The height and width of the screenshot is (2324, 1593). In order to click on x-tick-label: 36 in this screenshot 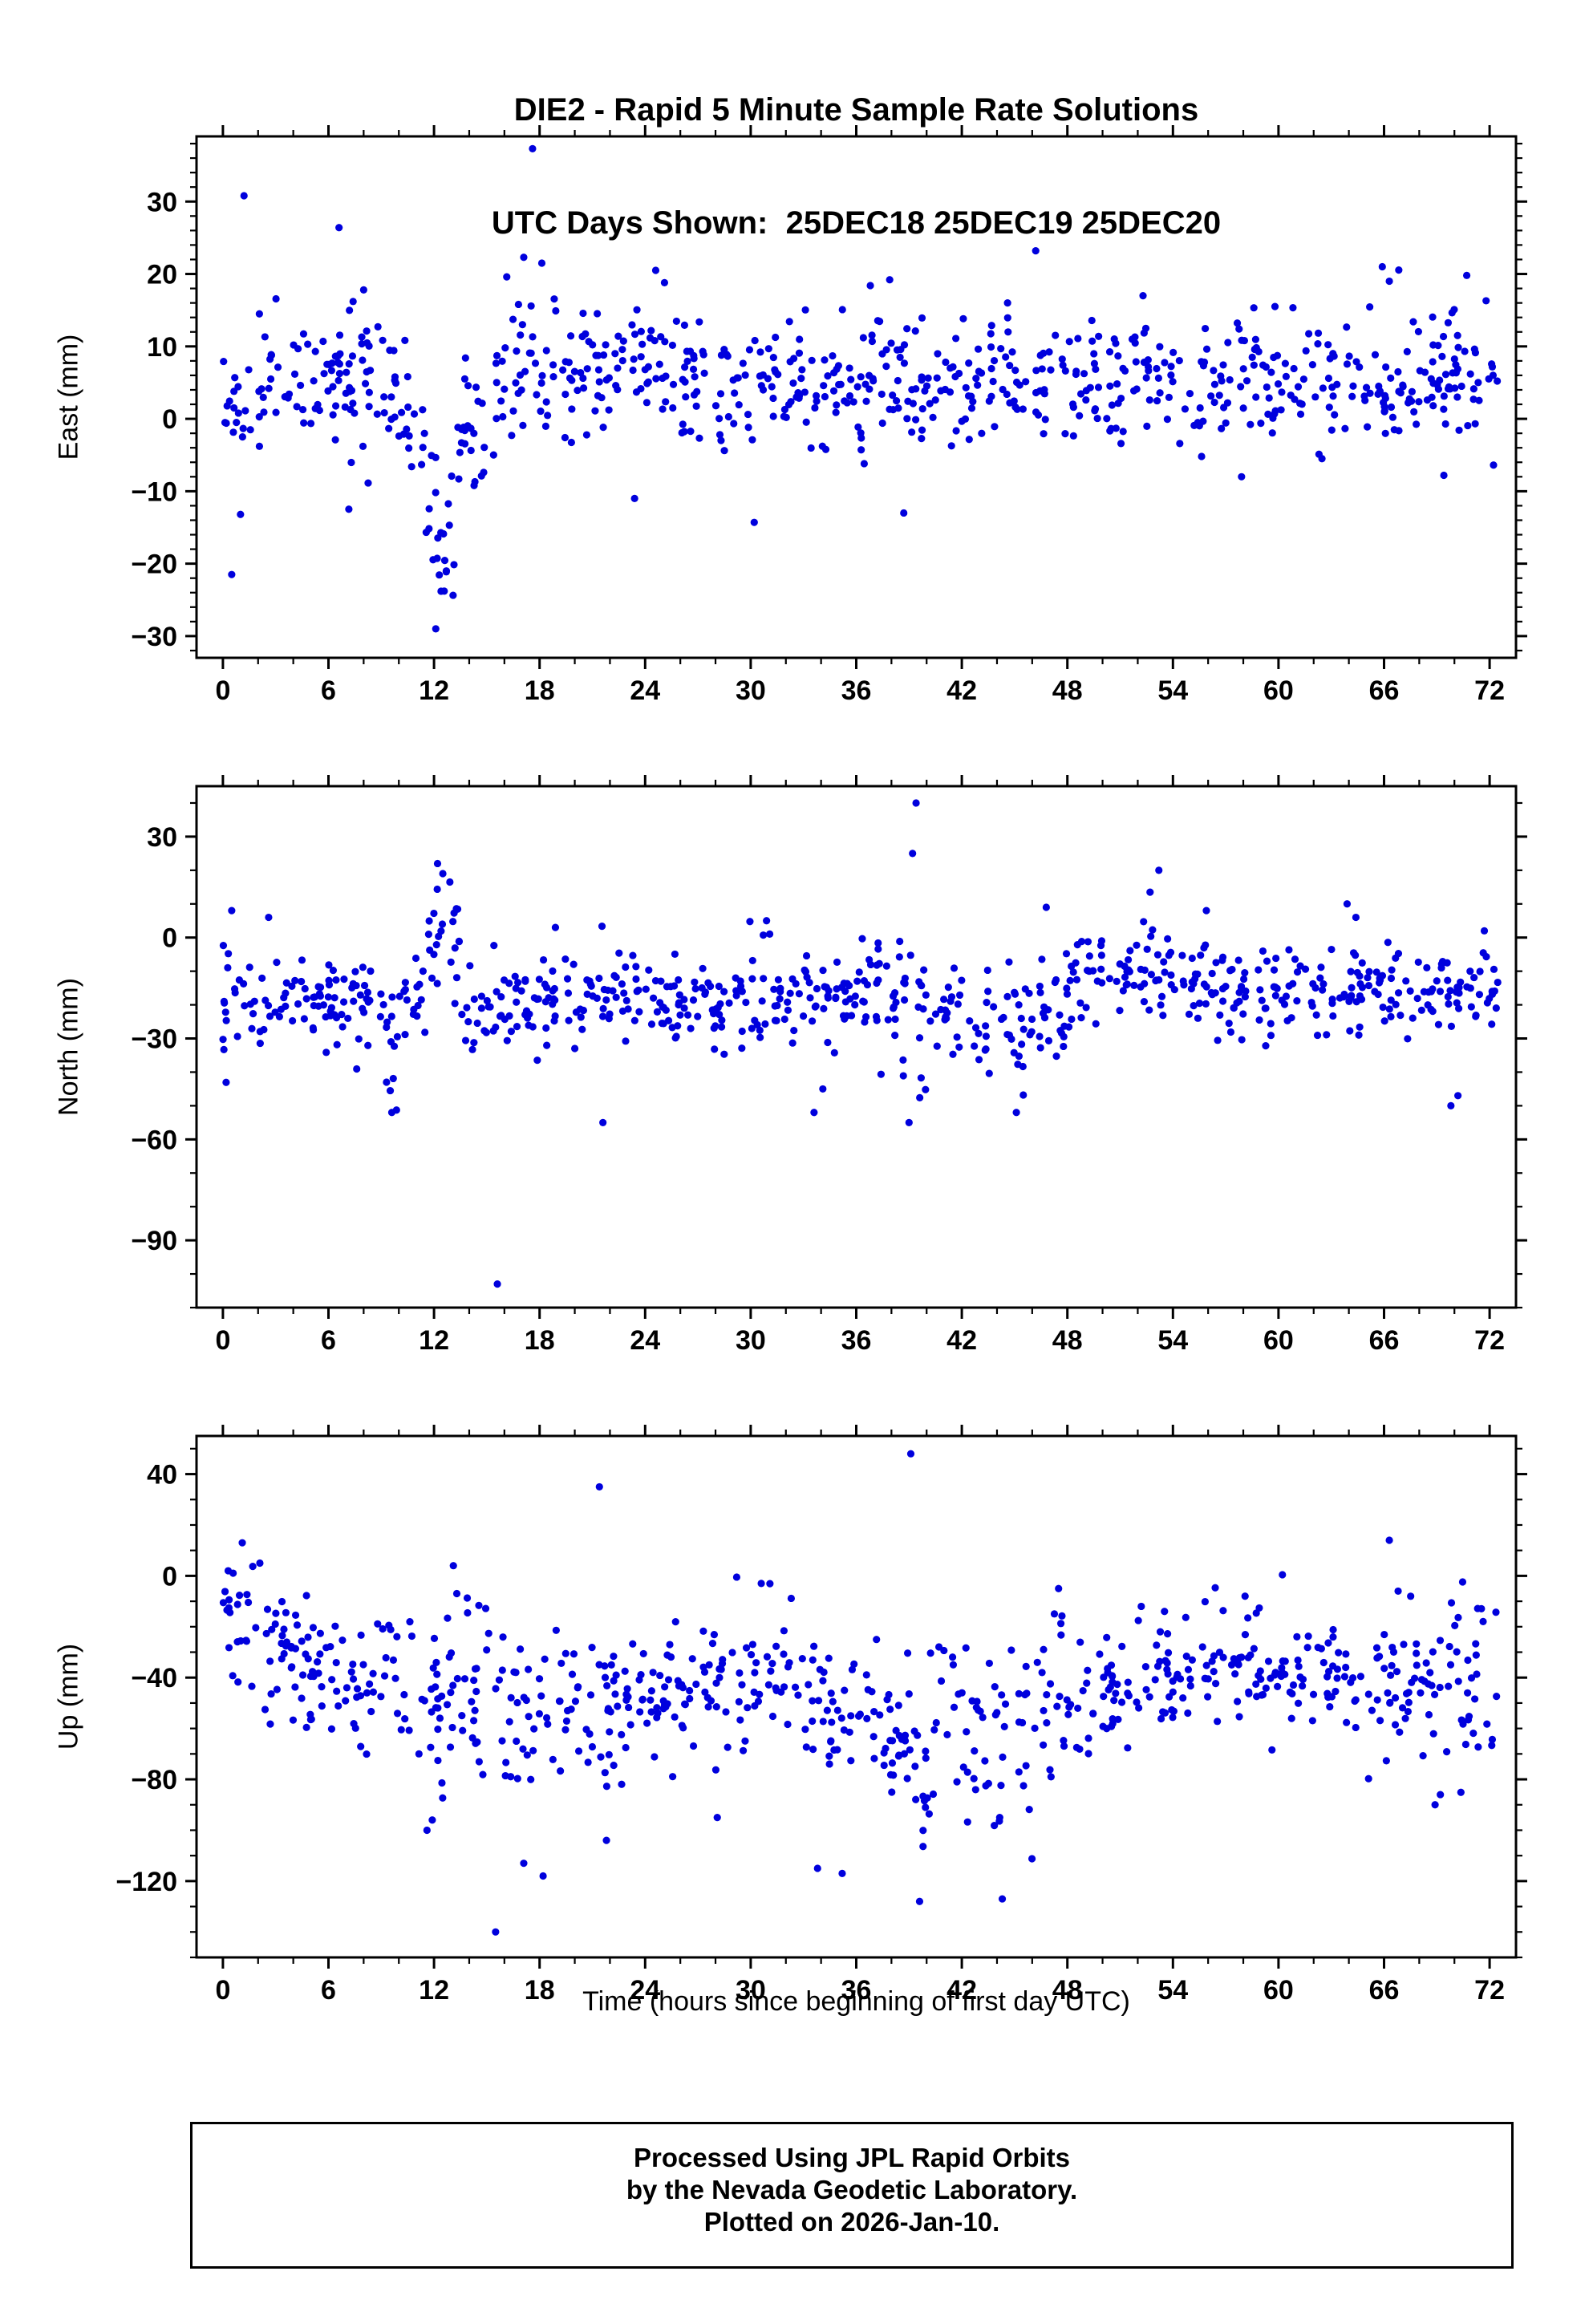, I will do `click(857, 1990)`.